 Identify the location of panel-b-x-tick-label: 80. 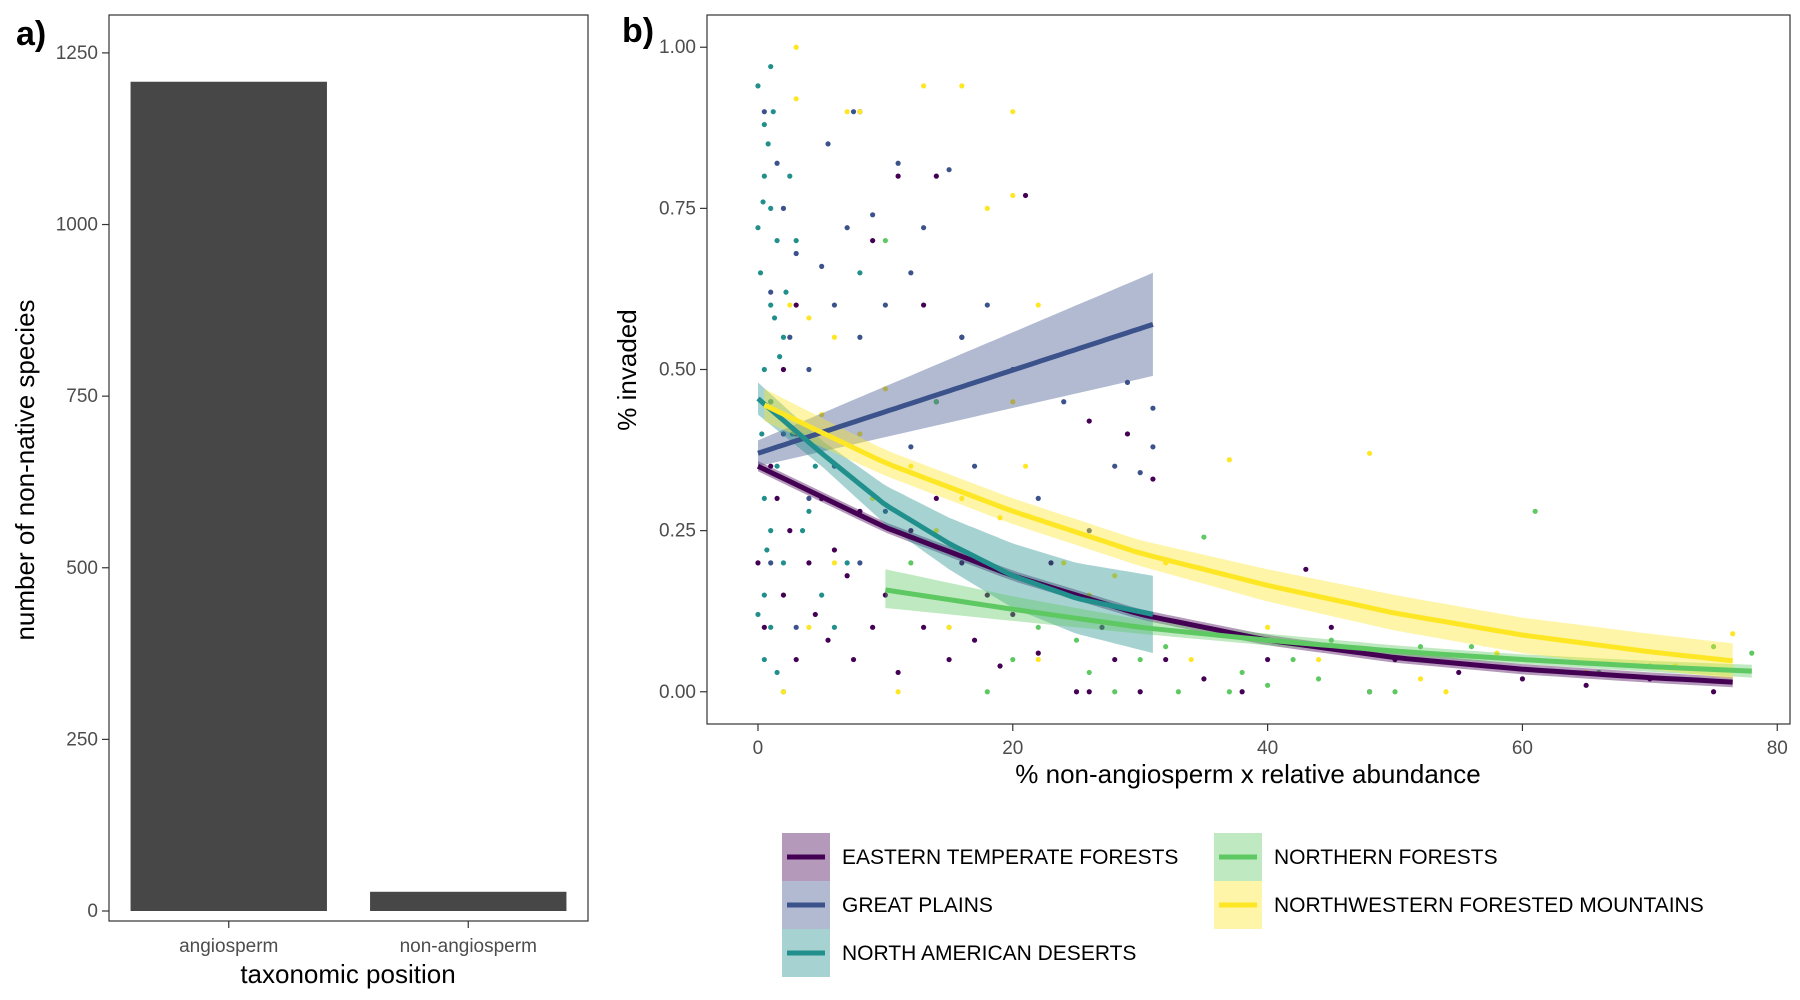
(1777, 748).